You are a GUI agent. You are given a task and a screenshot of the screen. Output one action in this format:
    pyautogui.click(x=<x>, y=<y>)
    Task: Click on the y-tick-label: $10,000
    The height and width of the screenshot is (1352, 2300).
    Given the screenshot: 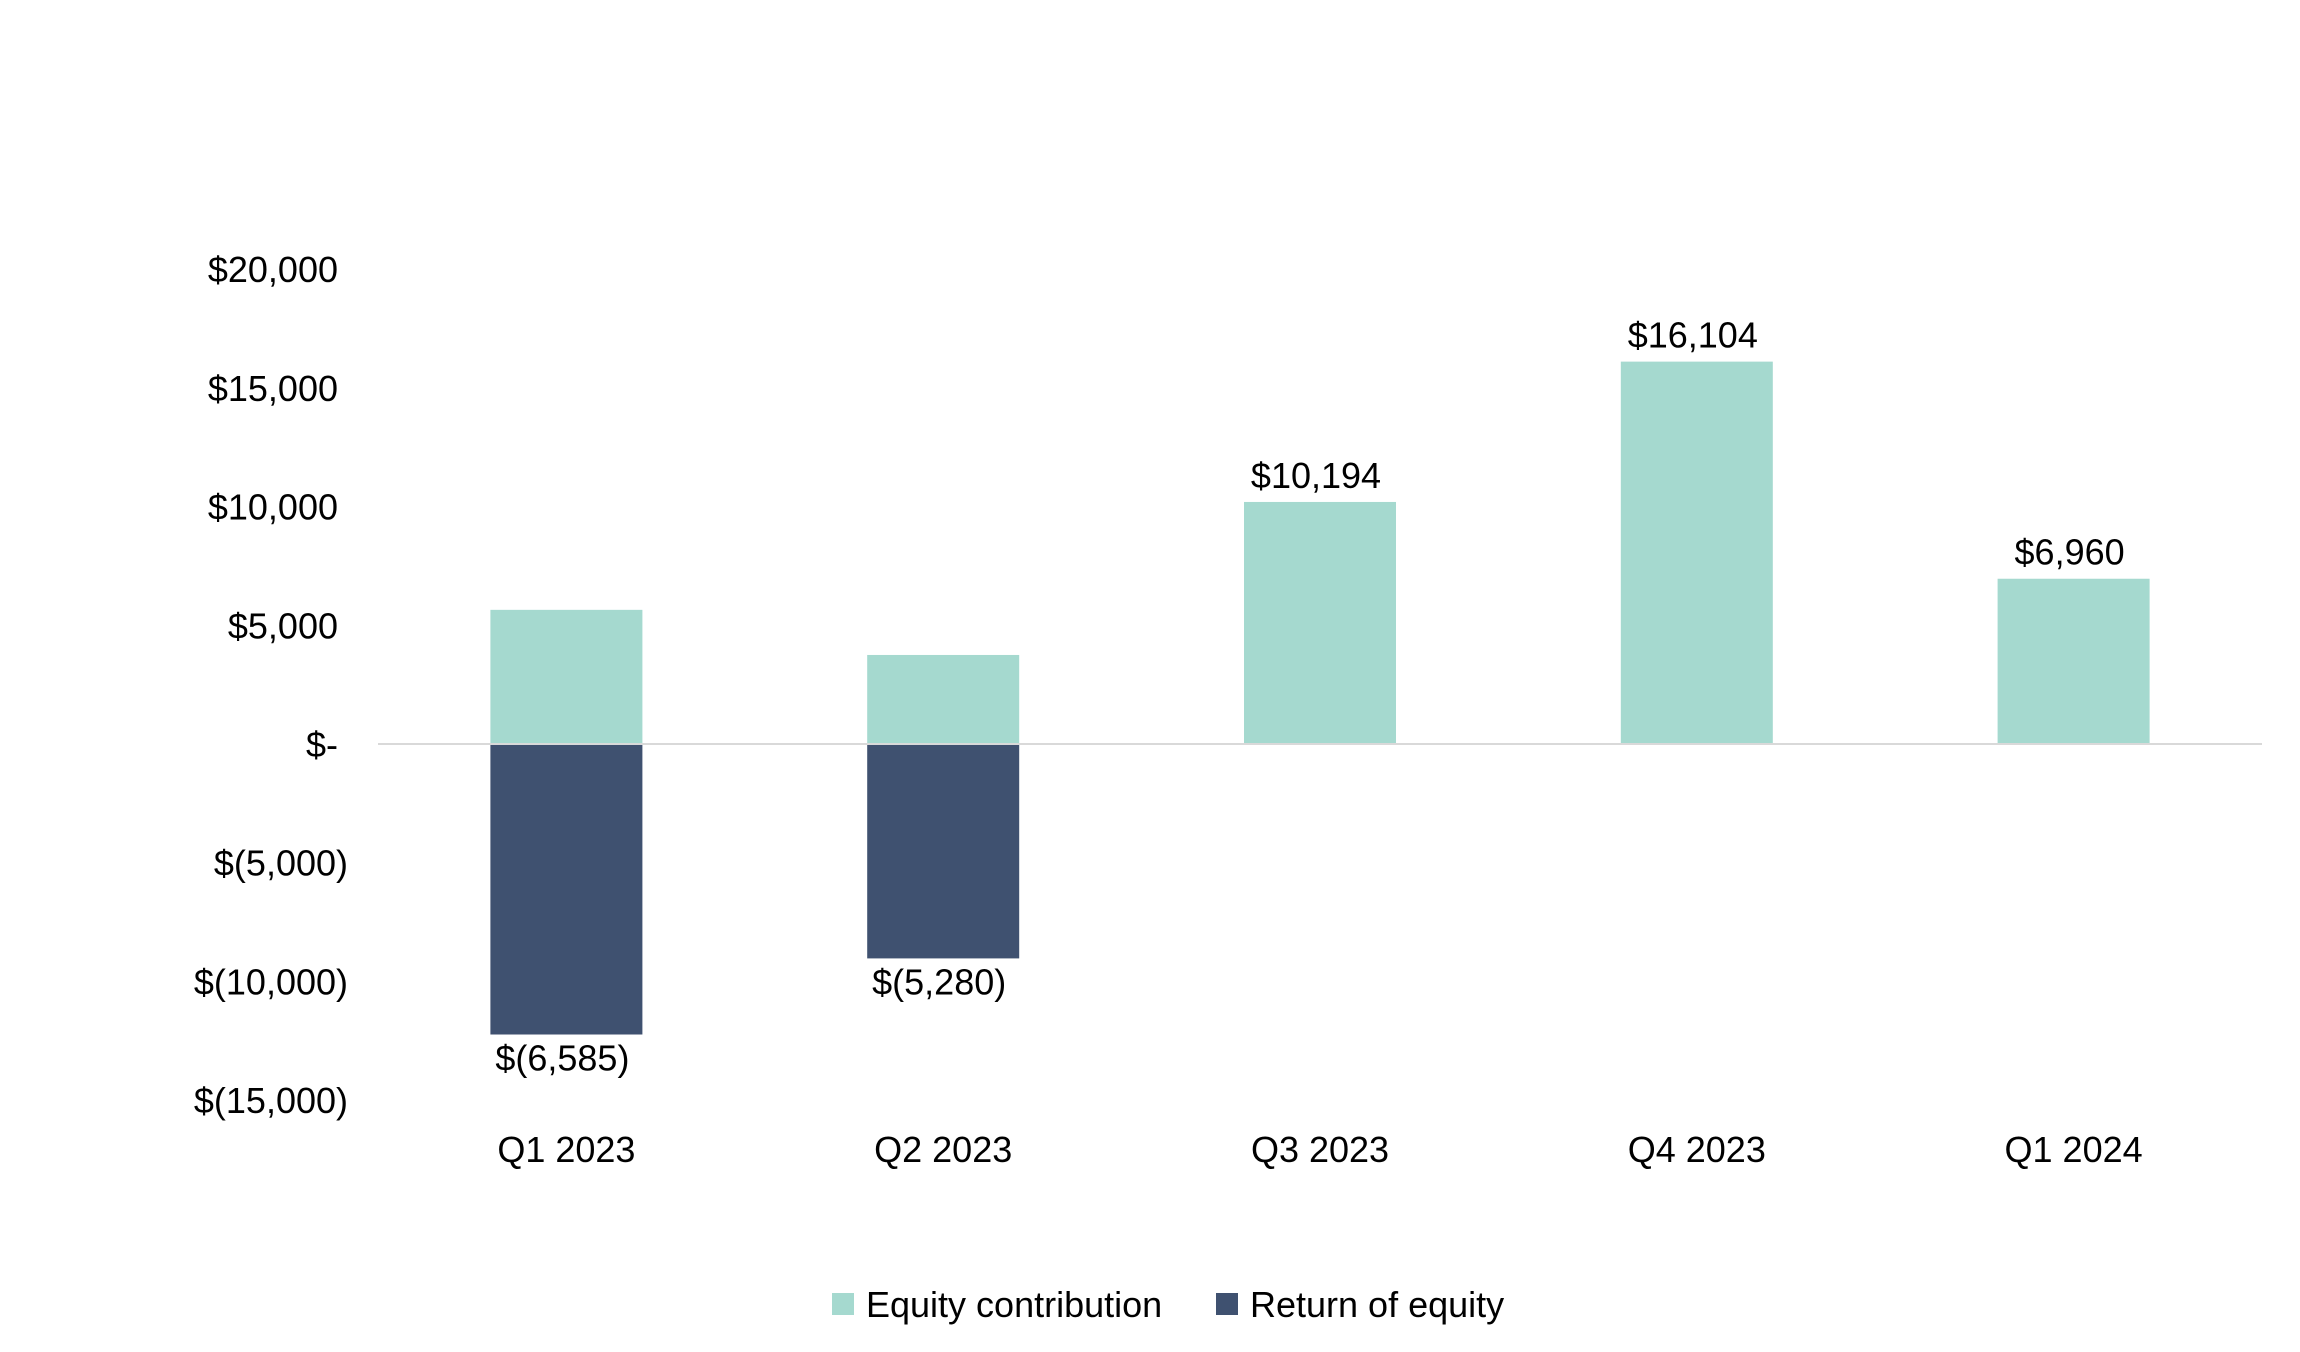 What is the action you would take?
    pyautogui.click(x=273, y=507)
    